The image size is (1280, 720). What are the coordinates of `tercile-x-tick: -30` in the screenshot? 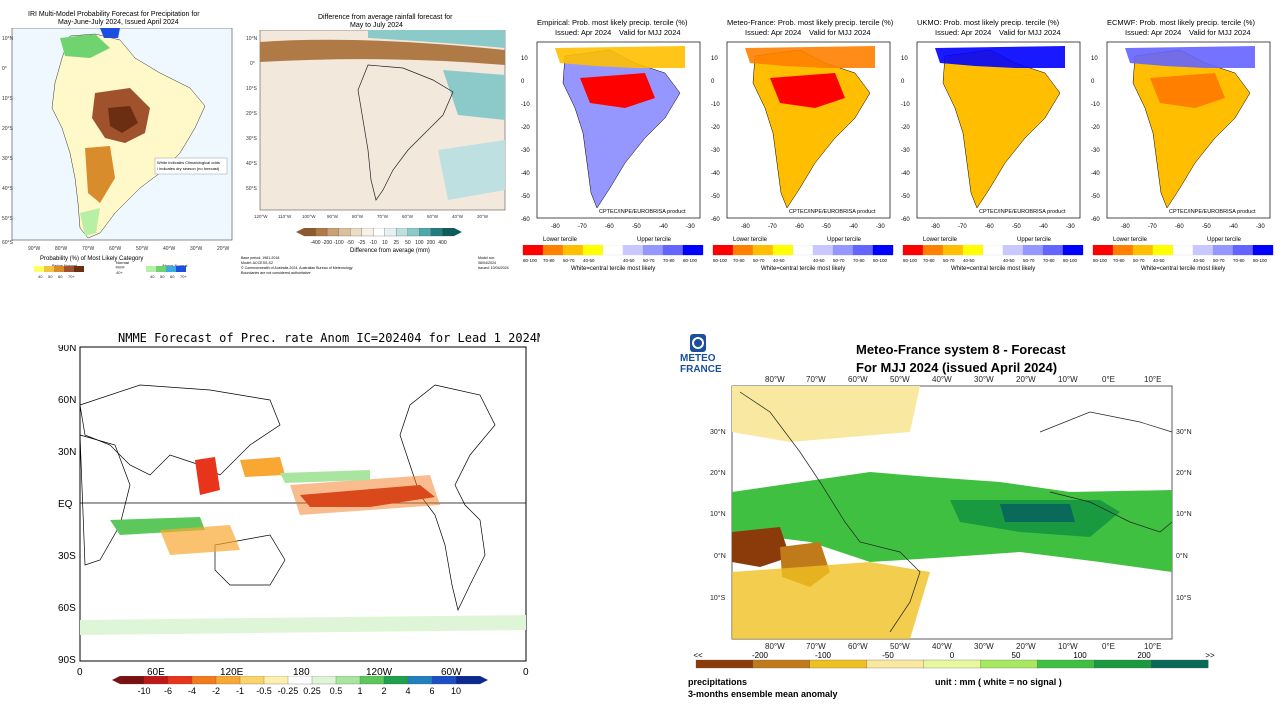 It's located at (1260, 227).